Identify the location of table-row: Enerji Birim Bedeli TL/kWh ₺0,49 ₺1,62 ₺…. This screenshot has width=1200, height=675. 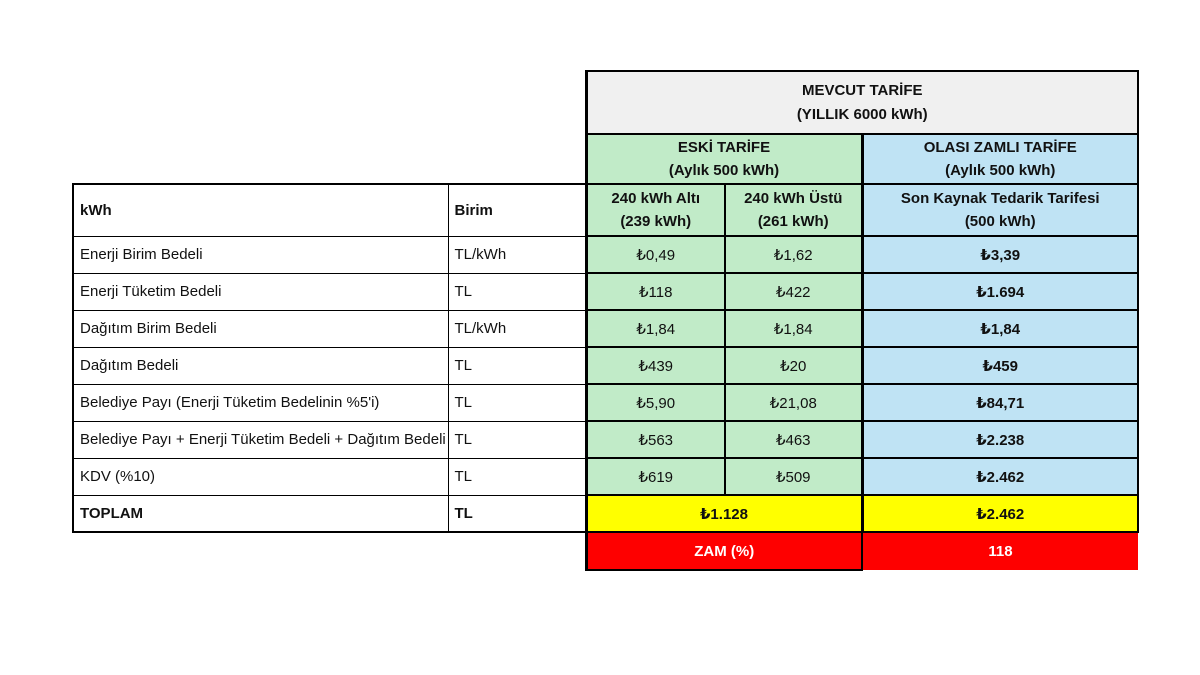
(605, 254).